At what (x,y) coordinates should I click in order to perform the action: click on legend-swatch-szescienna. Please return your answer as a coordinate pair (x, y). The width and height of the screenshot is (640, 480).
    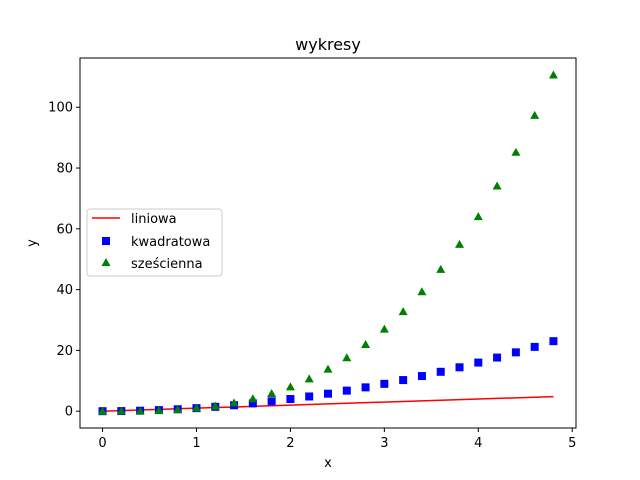
    Looking at the image, I should click on (106, 262).